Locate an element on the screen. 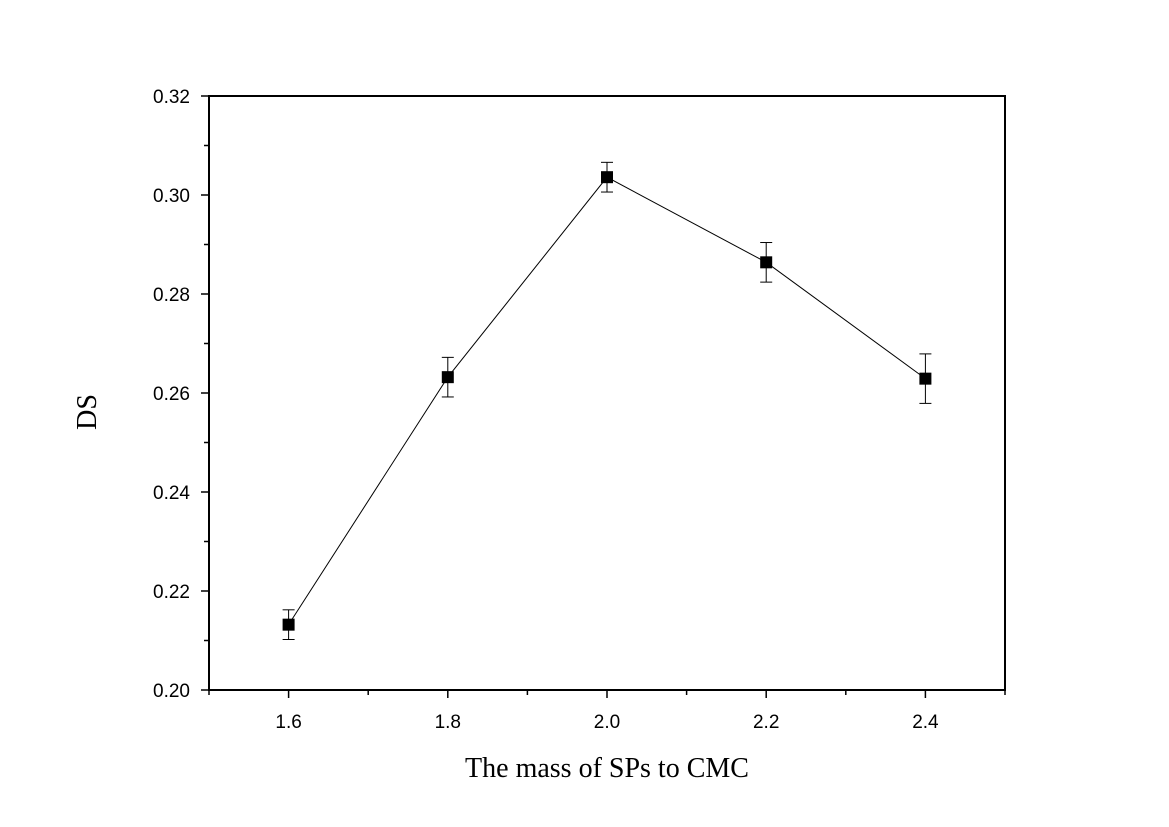 This screenshot has width=1169, height=827. y-tick-label: 0.24 is located at coordinates (171, 493).